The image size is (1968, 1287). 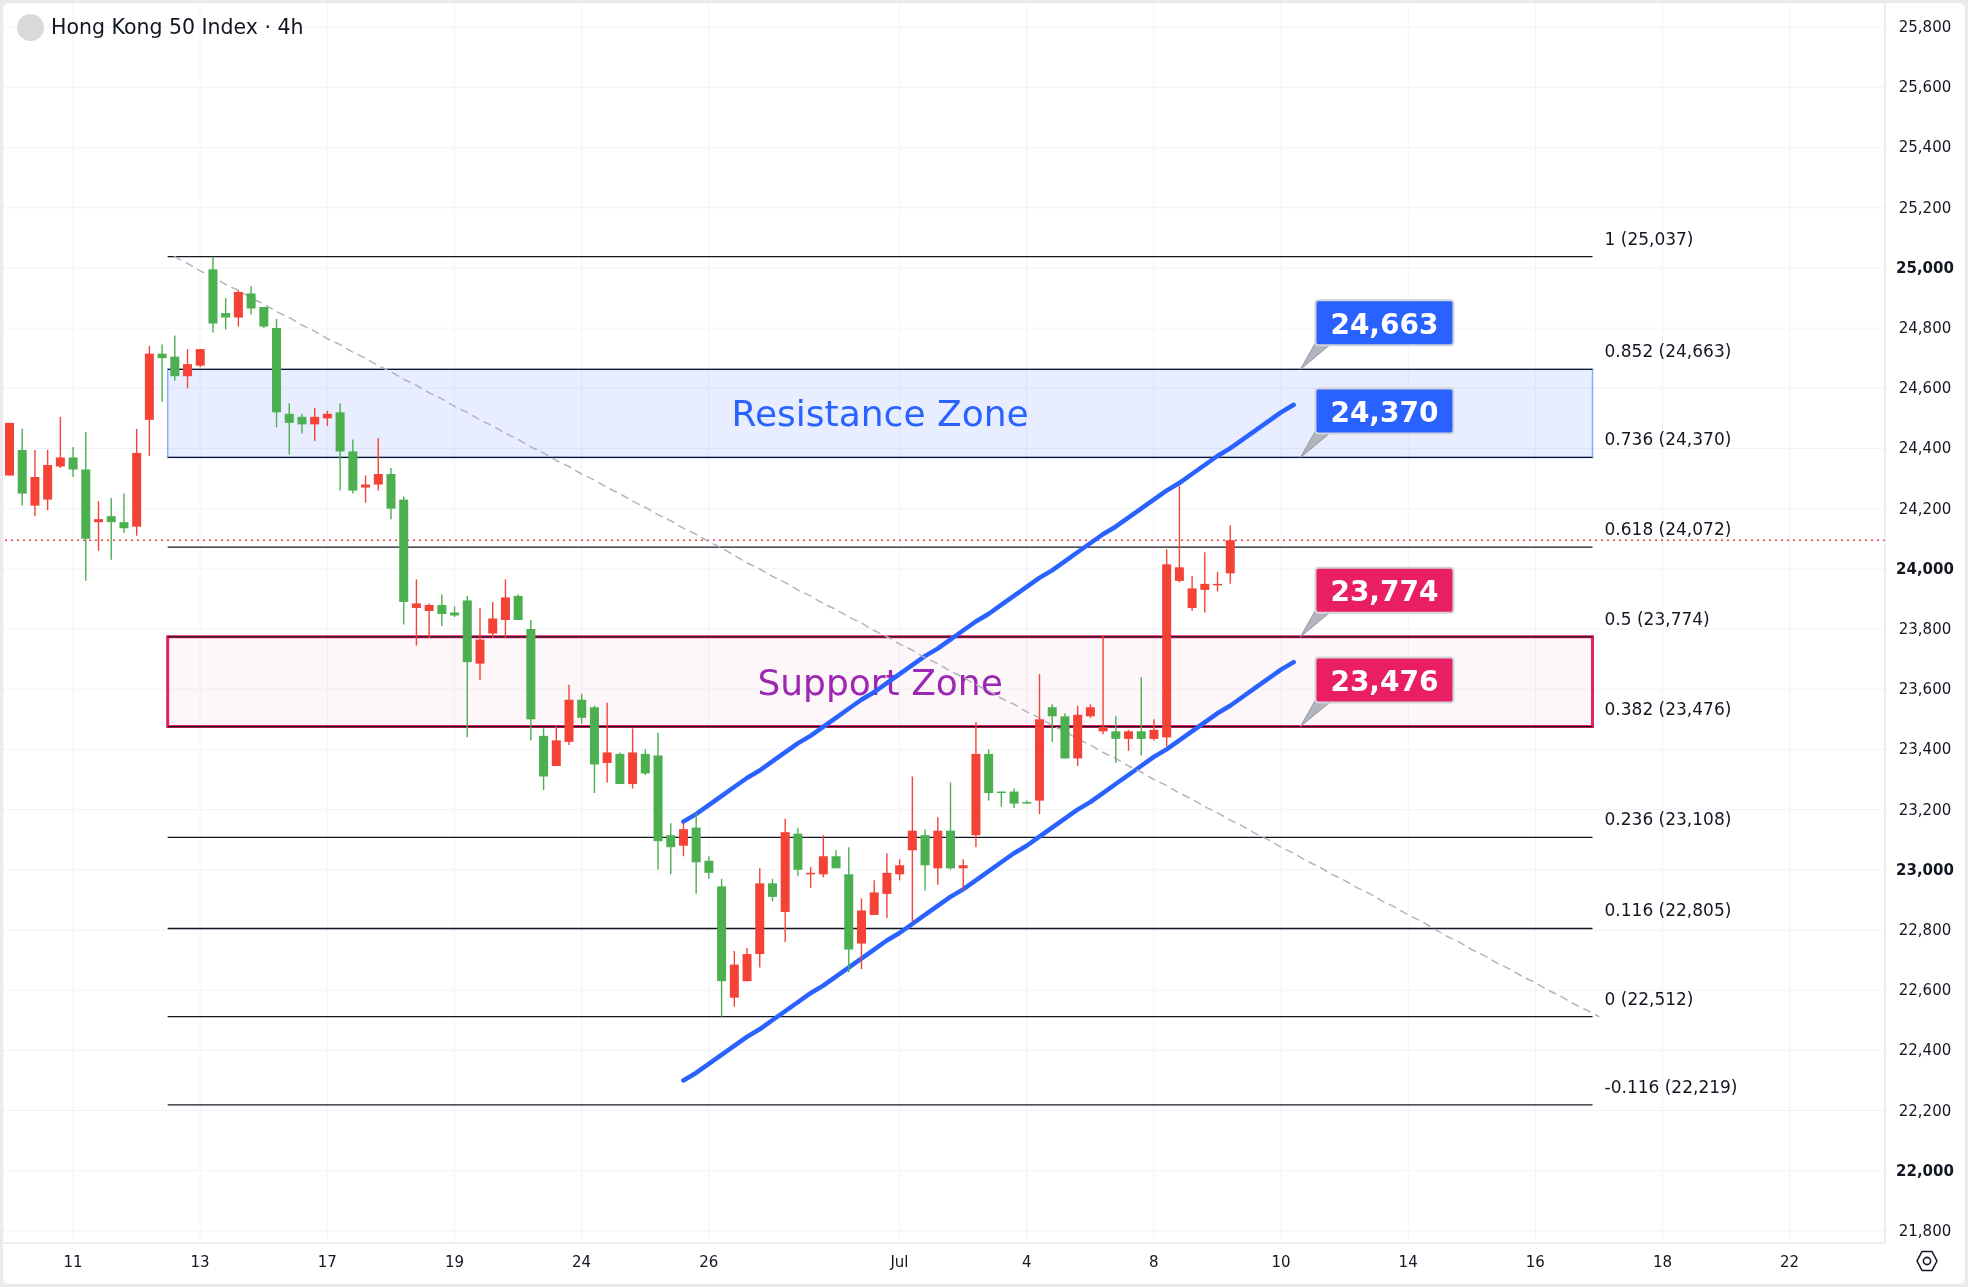 What do you see at coordinates (1925, 388) in the screenshot?
I see `y-tick-label: 24,600` at bounding box center [1925, 388].